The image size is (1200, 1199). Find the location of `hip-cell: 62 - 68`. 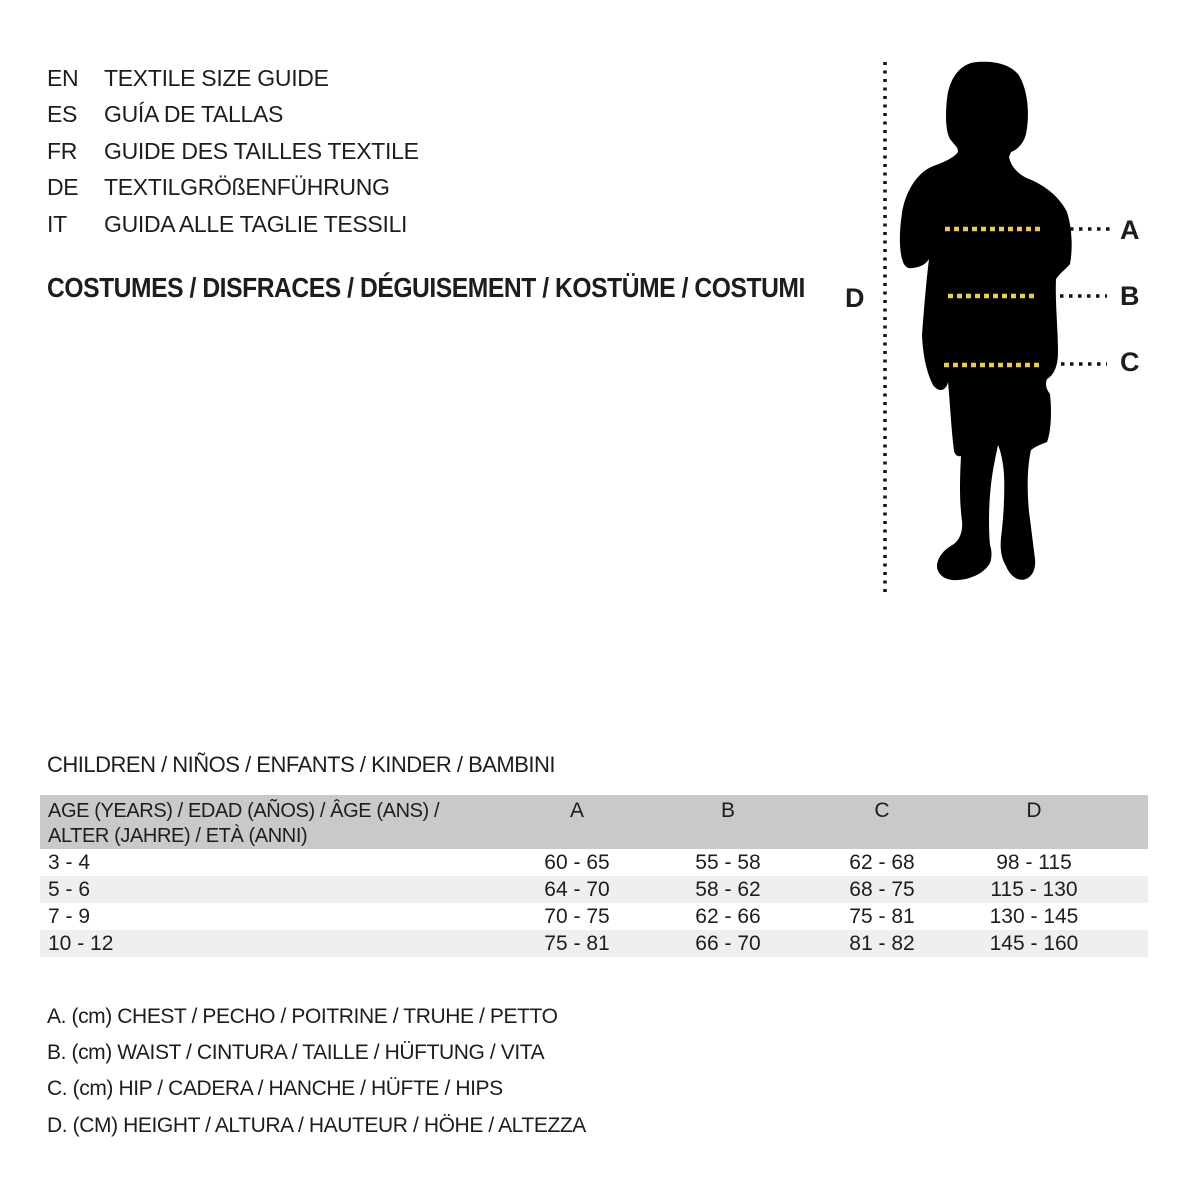

hip-cell: 62 - 68 is located at coordinates (882, 862).